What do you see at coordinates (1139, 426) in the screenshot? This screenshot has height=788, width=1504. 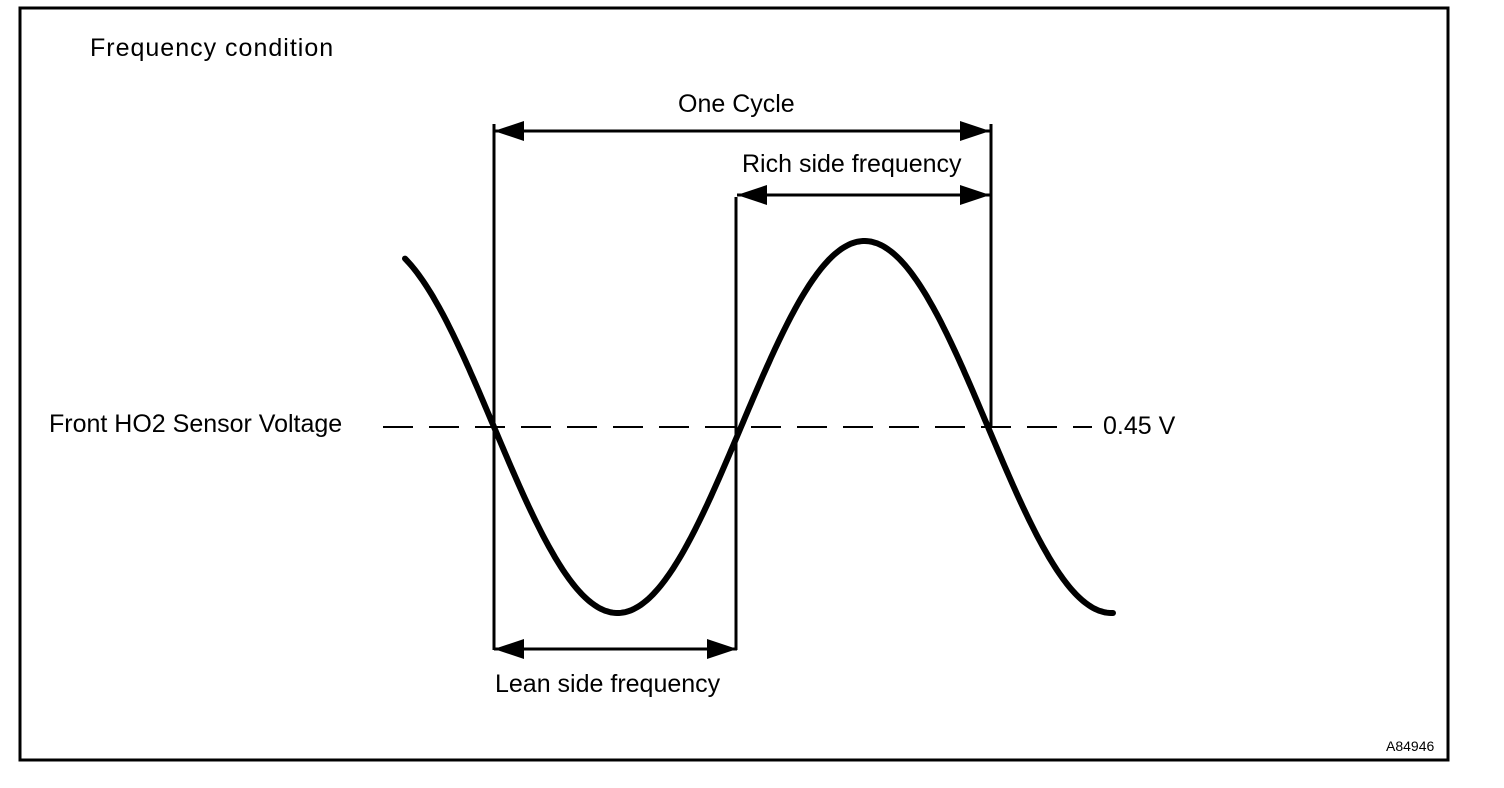 I see `threshold-value-label: 0.45 V` at bounding box center [1139, 426].